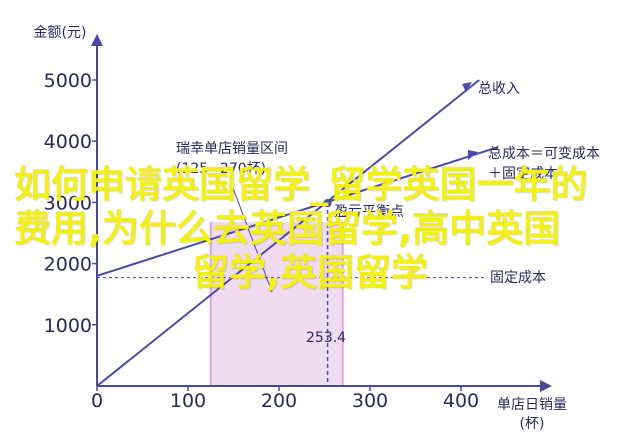 The height and width of the screenshot is (445, 644). What do you see at coordinates (532, 405) in the screenshot?
I see `x-axis-title-line-1: 单店日销量` at bounding box center [532, 405].